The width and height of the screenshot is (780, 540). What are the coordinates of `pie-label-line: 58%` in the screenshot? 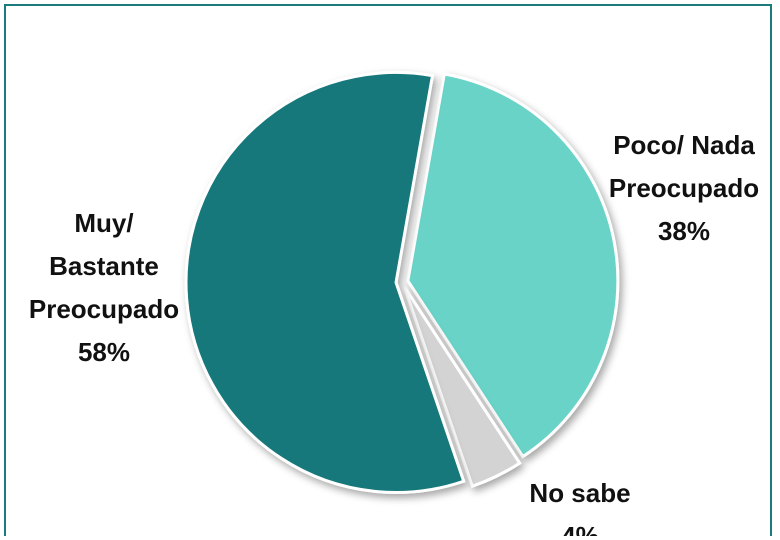 It's located at (104, 352).